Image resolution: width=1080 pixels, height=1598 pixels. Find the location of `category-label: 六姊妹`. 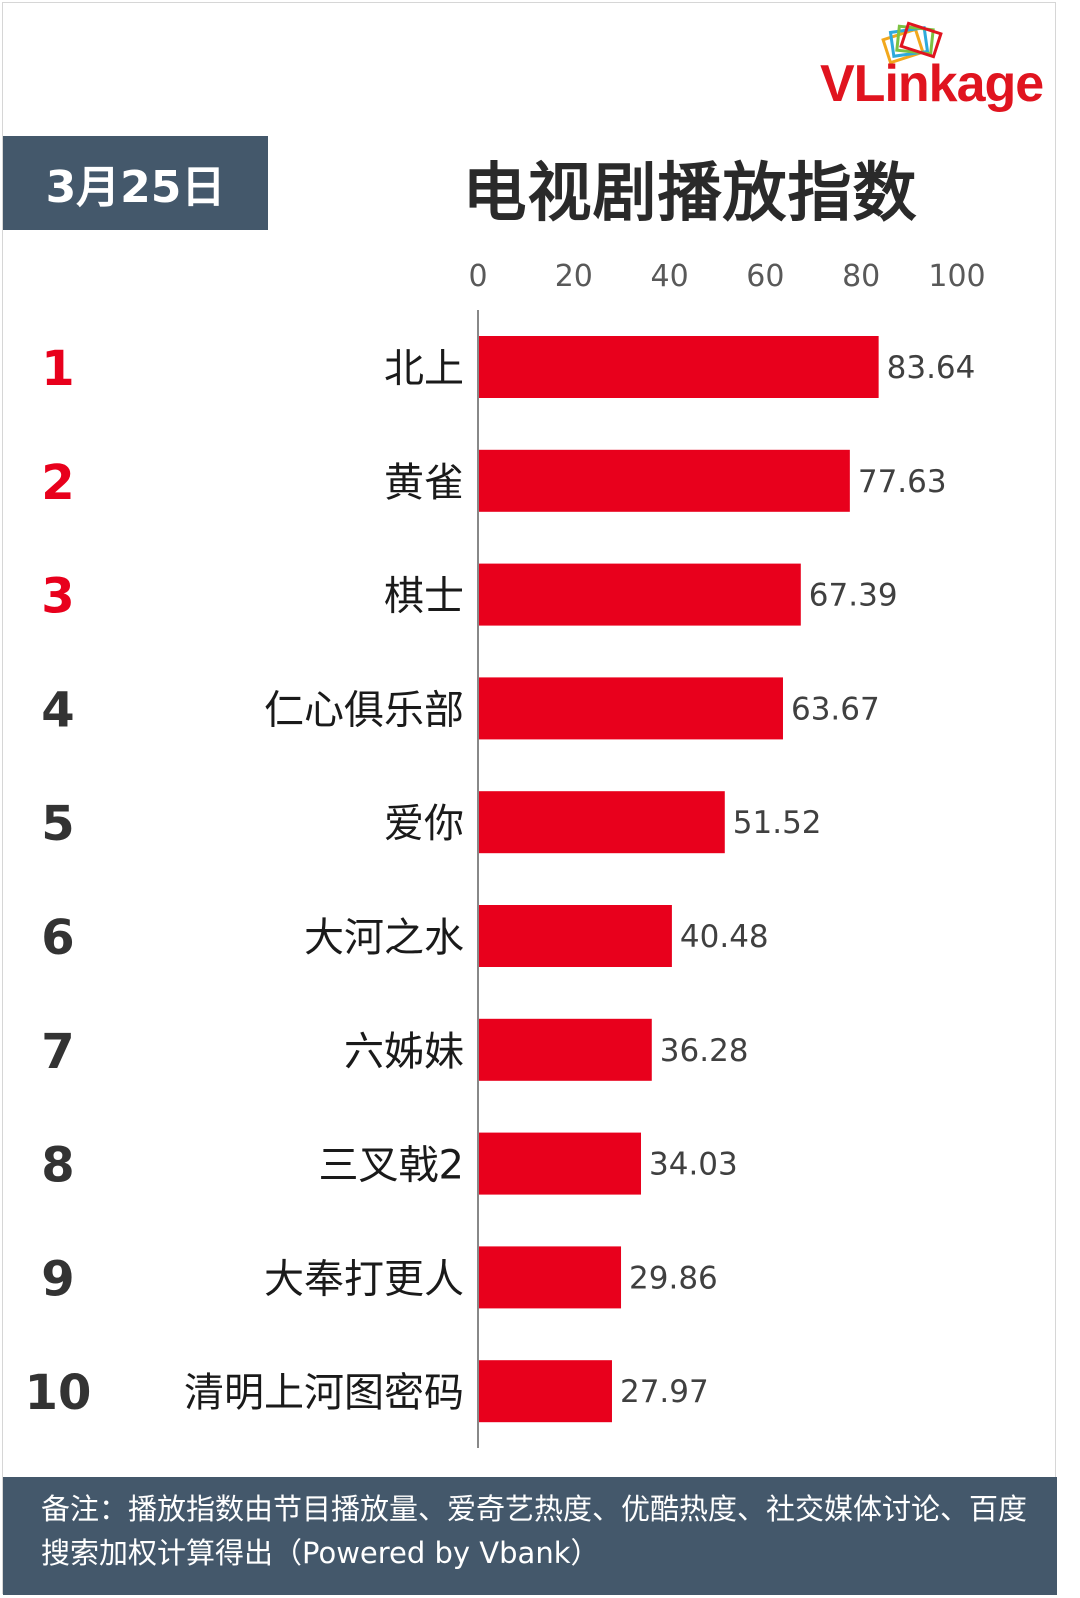

category-label: 六姊妹 is located at coordinates (404, 1052).